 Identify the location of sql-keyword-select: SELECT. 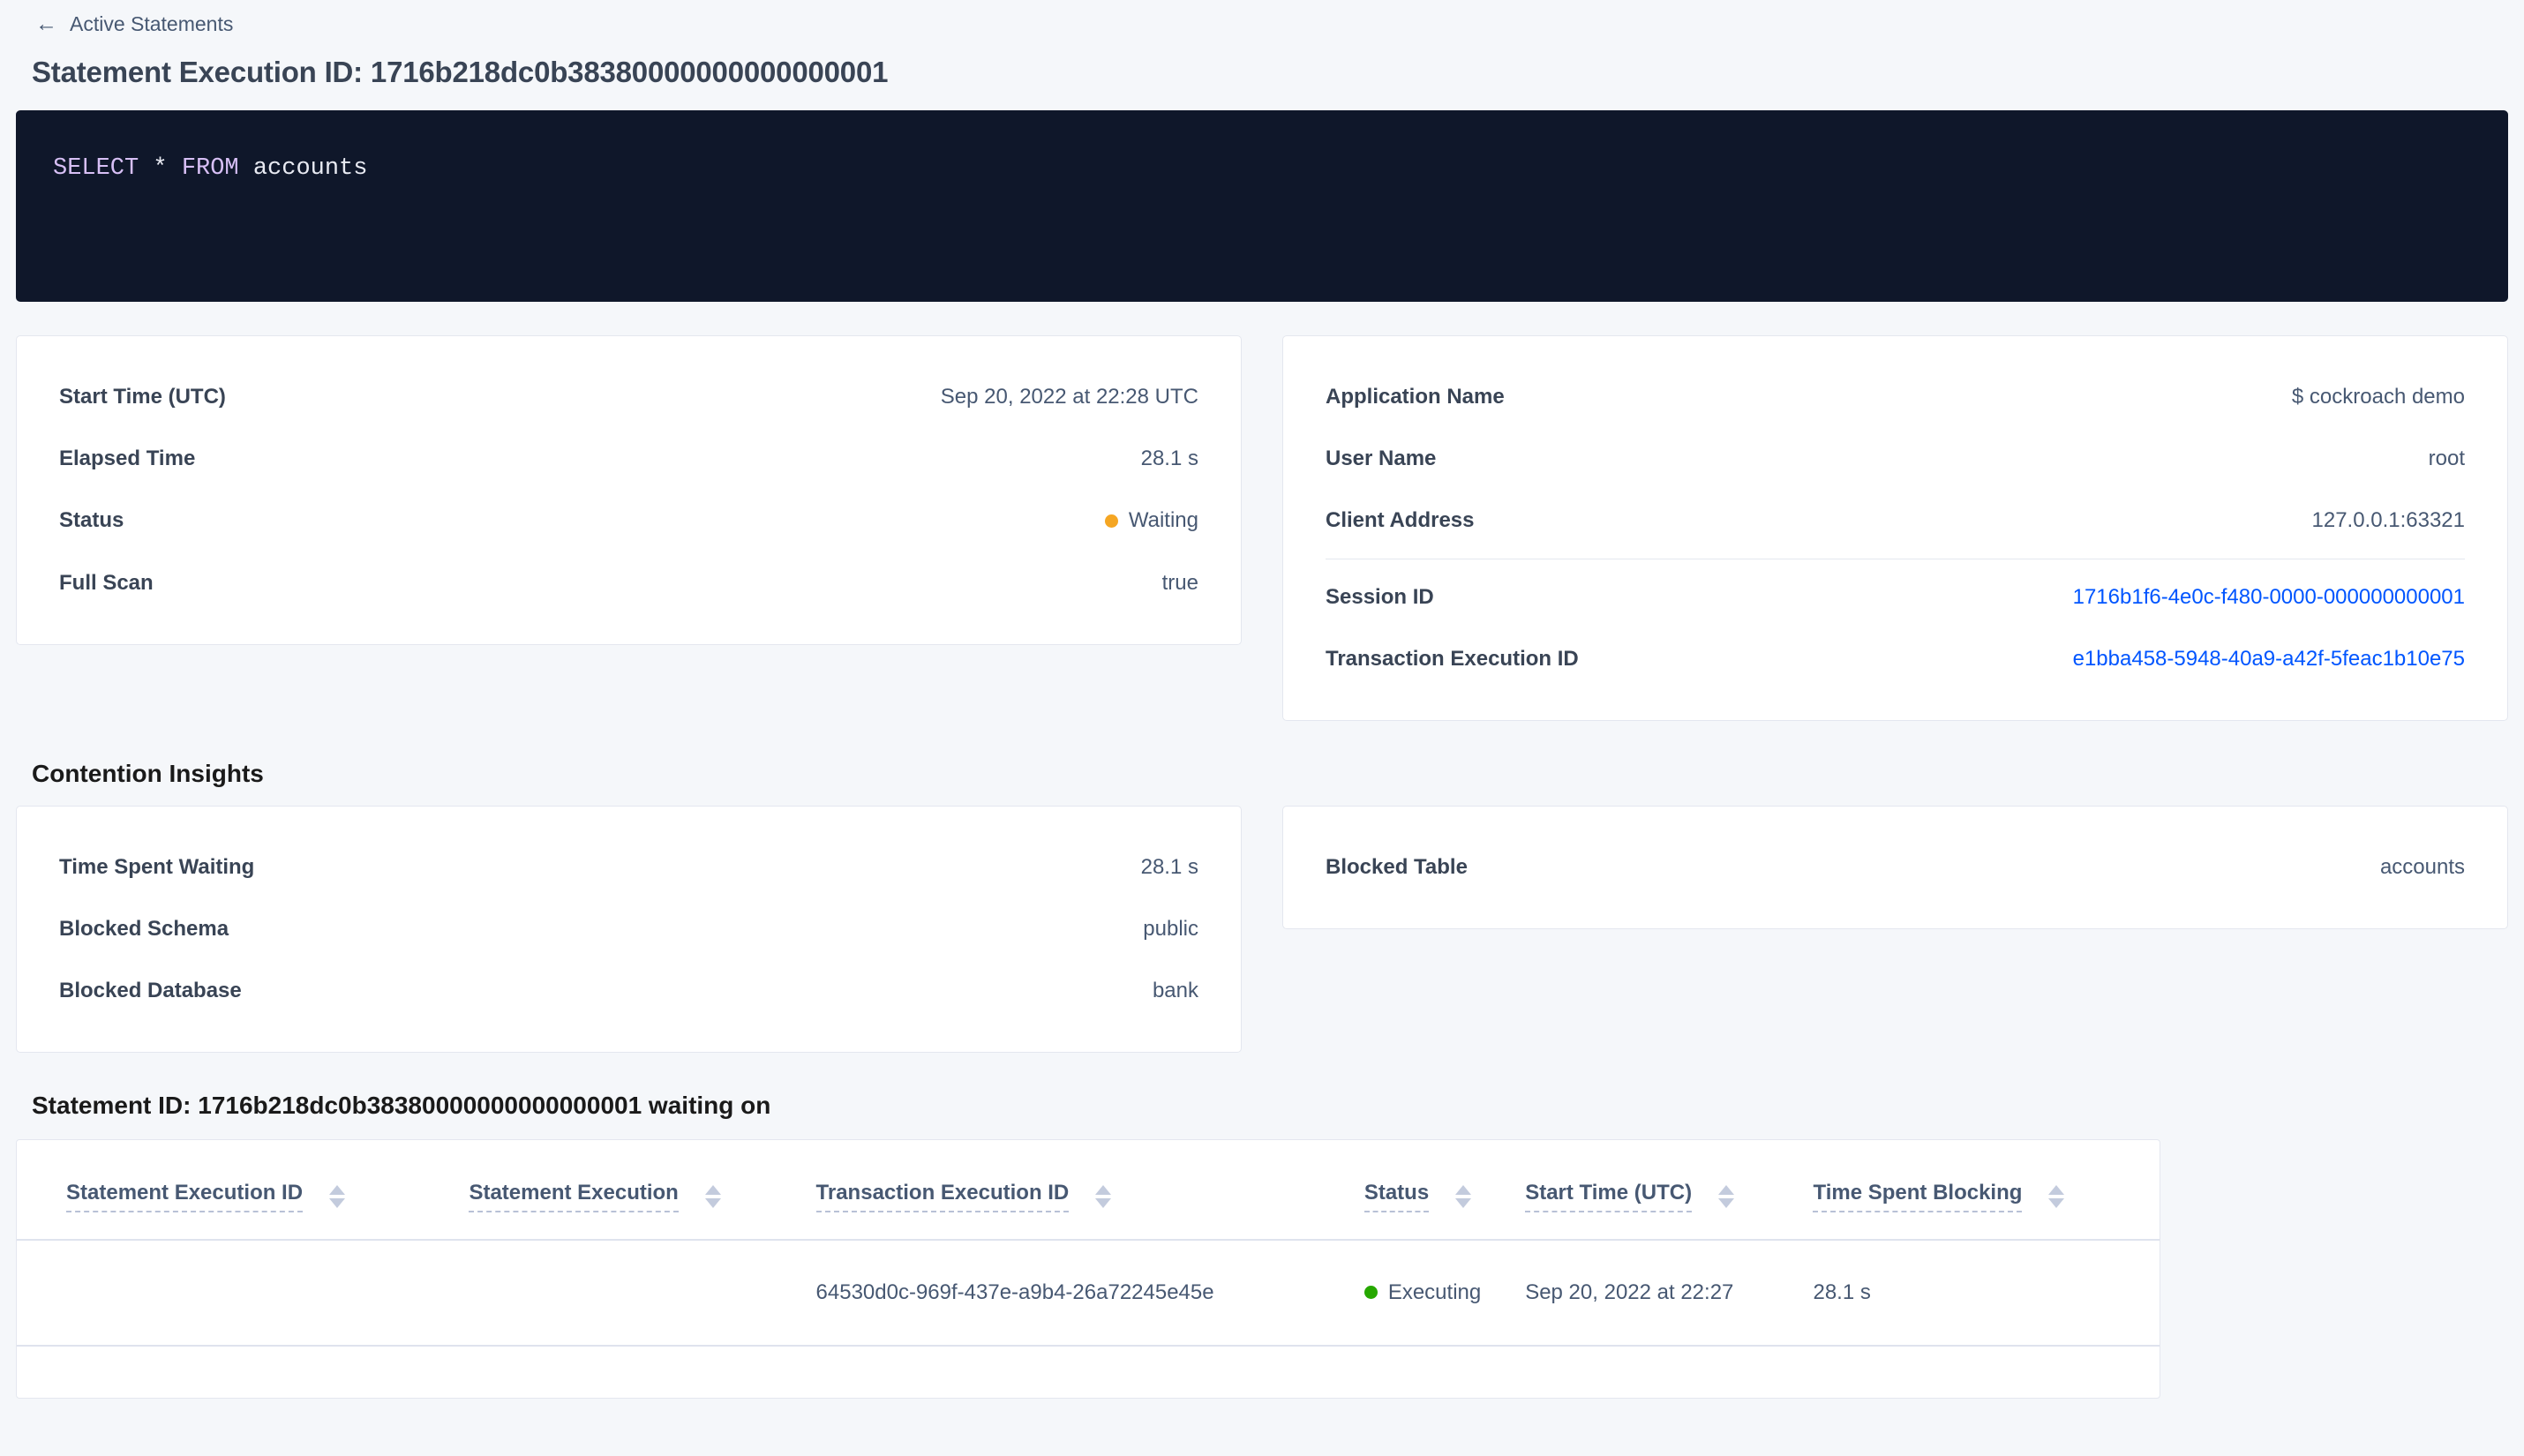
(96, 168).